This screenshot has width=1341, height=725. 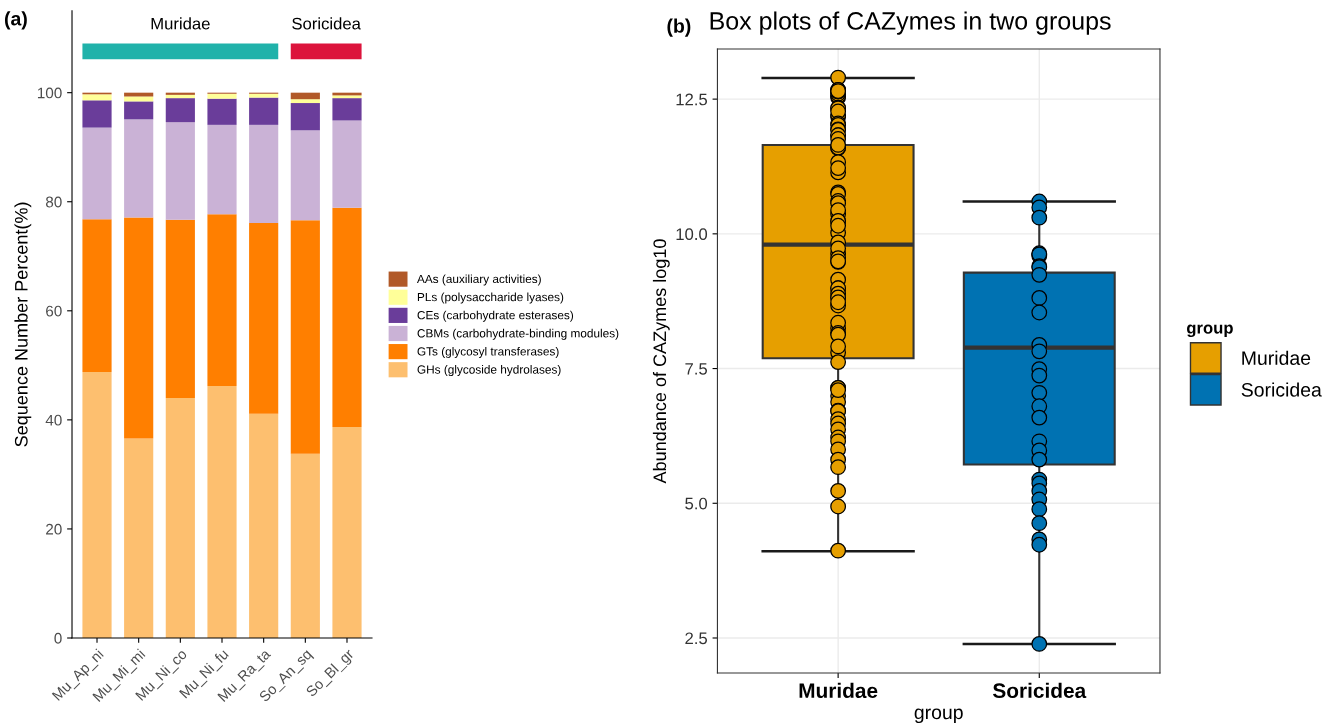 What do you see at coordinates (692, 234) in the screenshot?
I see `y-tick-label: 10.0` at bounding box center [692, 234].